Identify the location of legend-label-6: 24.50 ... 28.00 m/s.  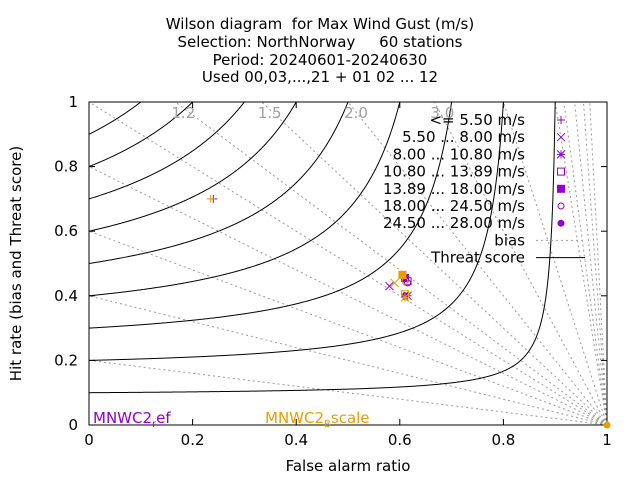
(454, 223).